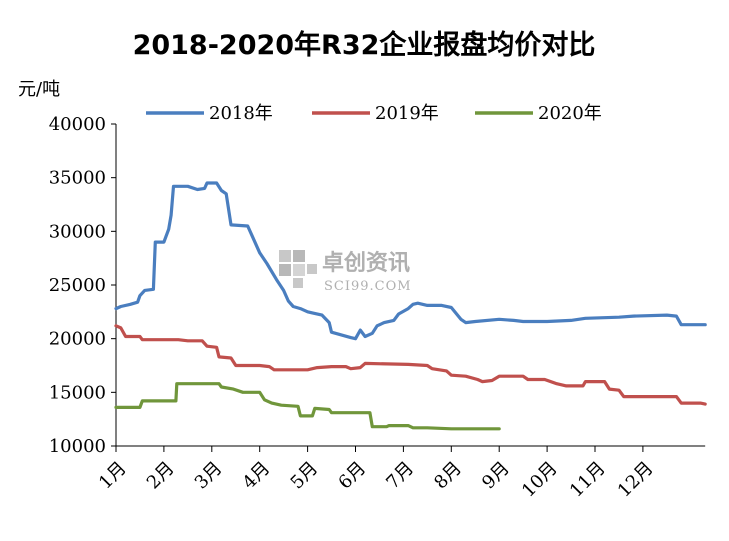  What do you see at coordinates (407, 113) in the screenshot?
I see `legend-label-2019年: 2019年` at bounding box center [407, 113].